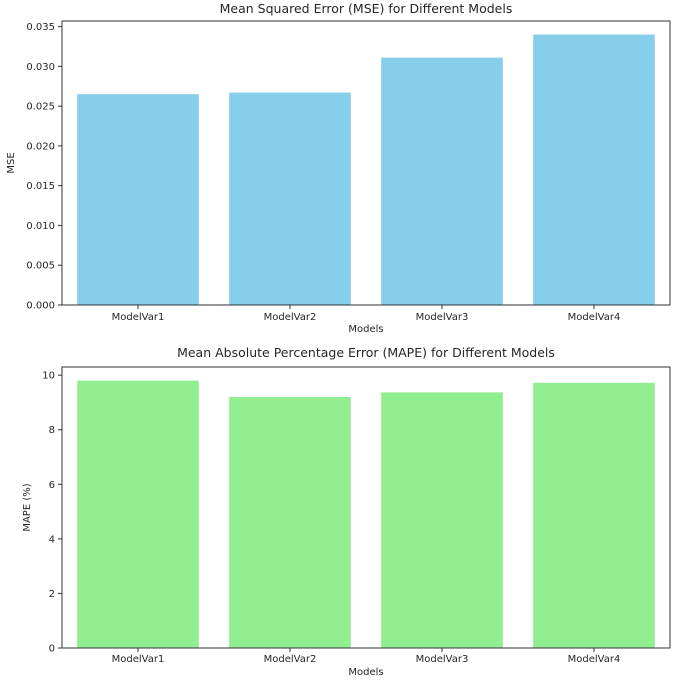 The image size is (685, 685). Describe the element at coordinates (290, 659) in the screenshot. I see `chart-2-x-tick-label-2: ModelVar2` at that location.